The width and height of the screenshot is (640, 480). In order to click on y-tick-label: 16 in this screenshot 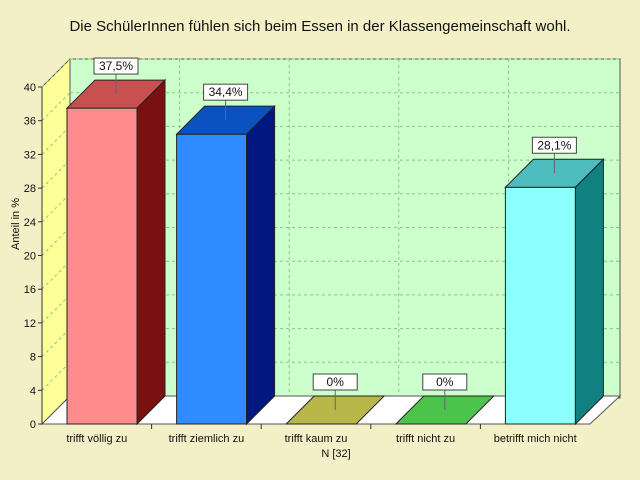, I will do `click(30, 290)`.